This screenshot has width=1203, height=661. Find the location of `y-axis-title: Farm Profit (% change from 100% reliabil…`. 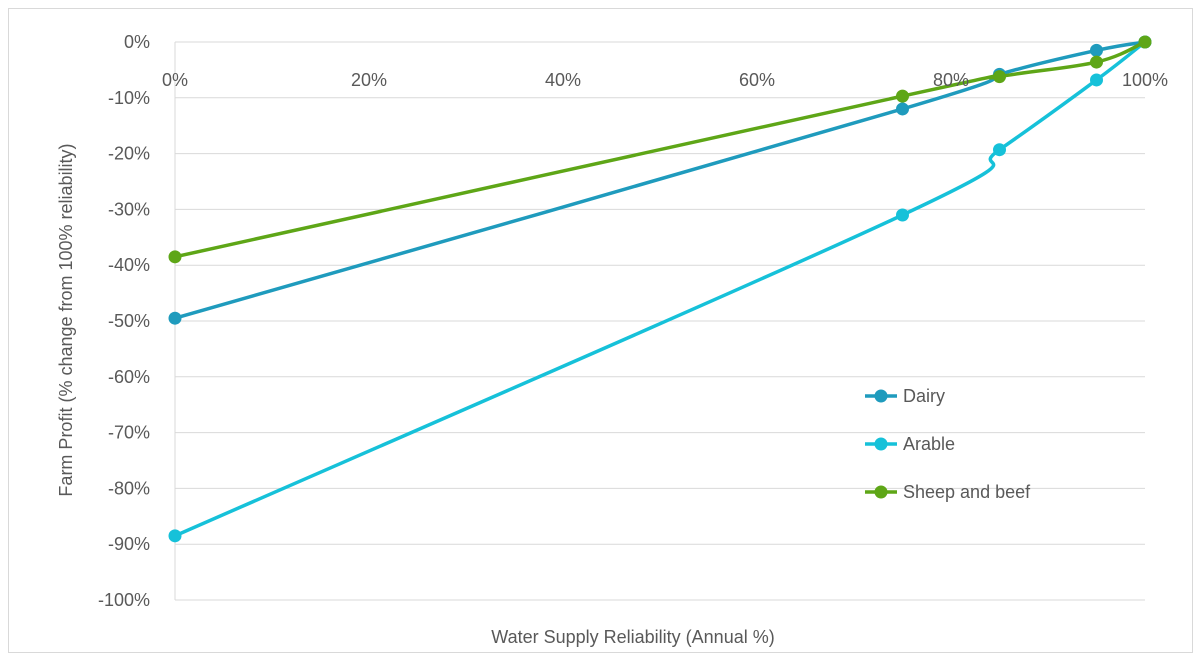

y-axis-title: Farm Profit (% change from 100% reliabil… is located at coordinates (66, 319).